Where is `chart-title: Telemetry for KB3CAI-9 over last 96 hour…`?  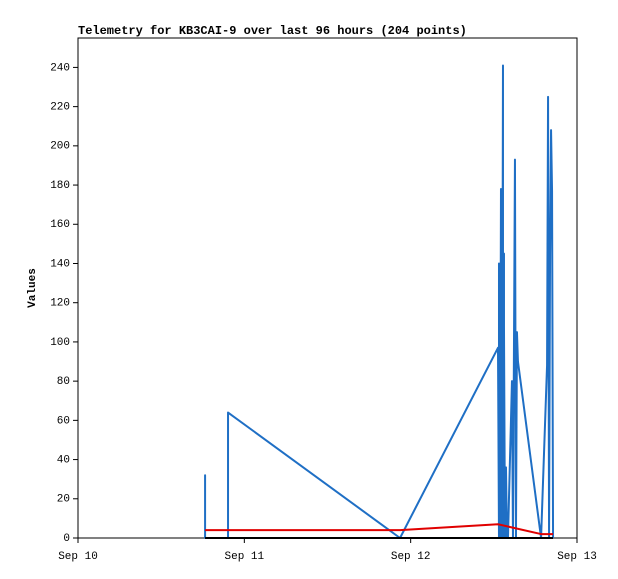 chart-title: Telemetry for KB3CAI-9 over last 96 hour… is located at coordinates (272, 31).